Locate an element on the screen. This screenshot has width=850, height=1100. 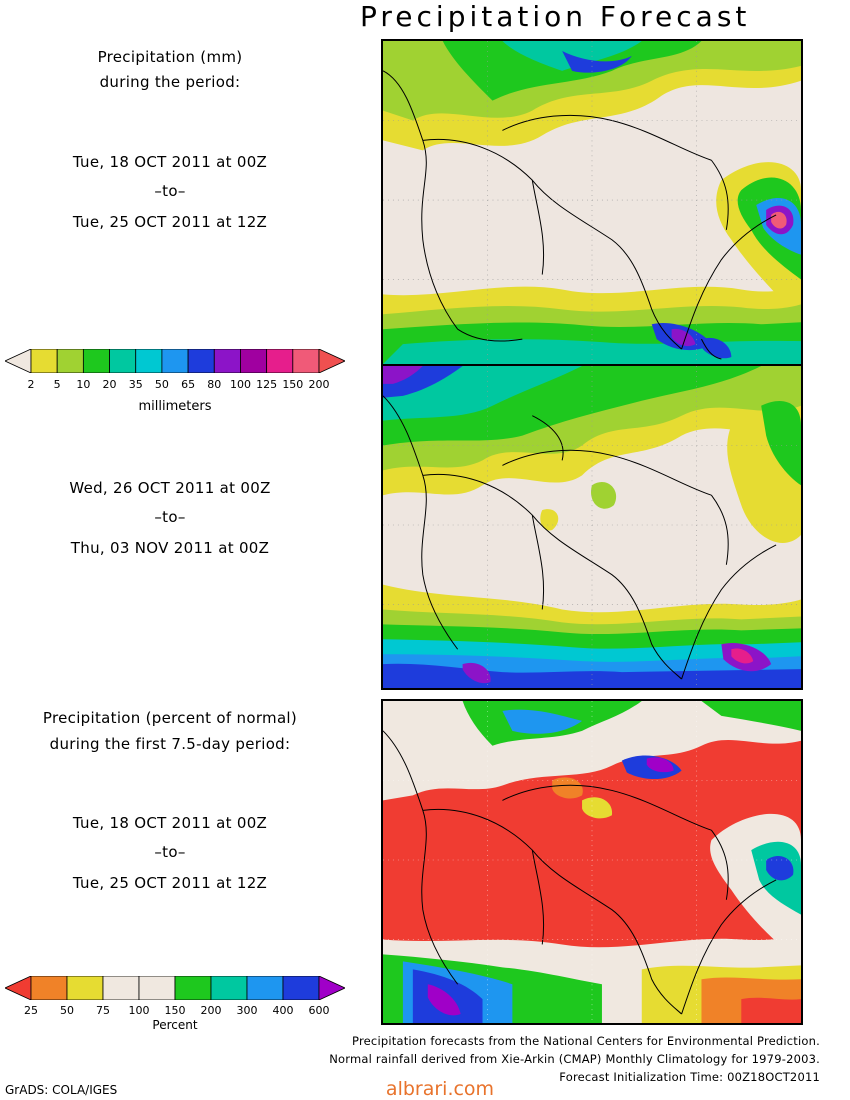
colorbar-tick-label: 125 is located at coordinates (267, 384).